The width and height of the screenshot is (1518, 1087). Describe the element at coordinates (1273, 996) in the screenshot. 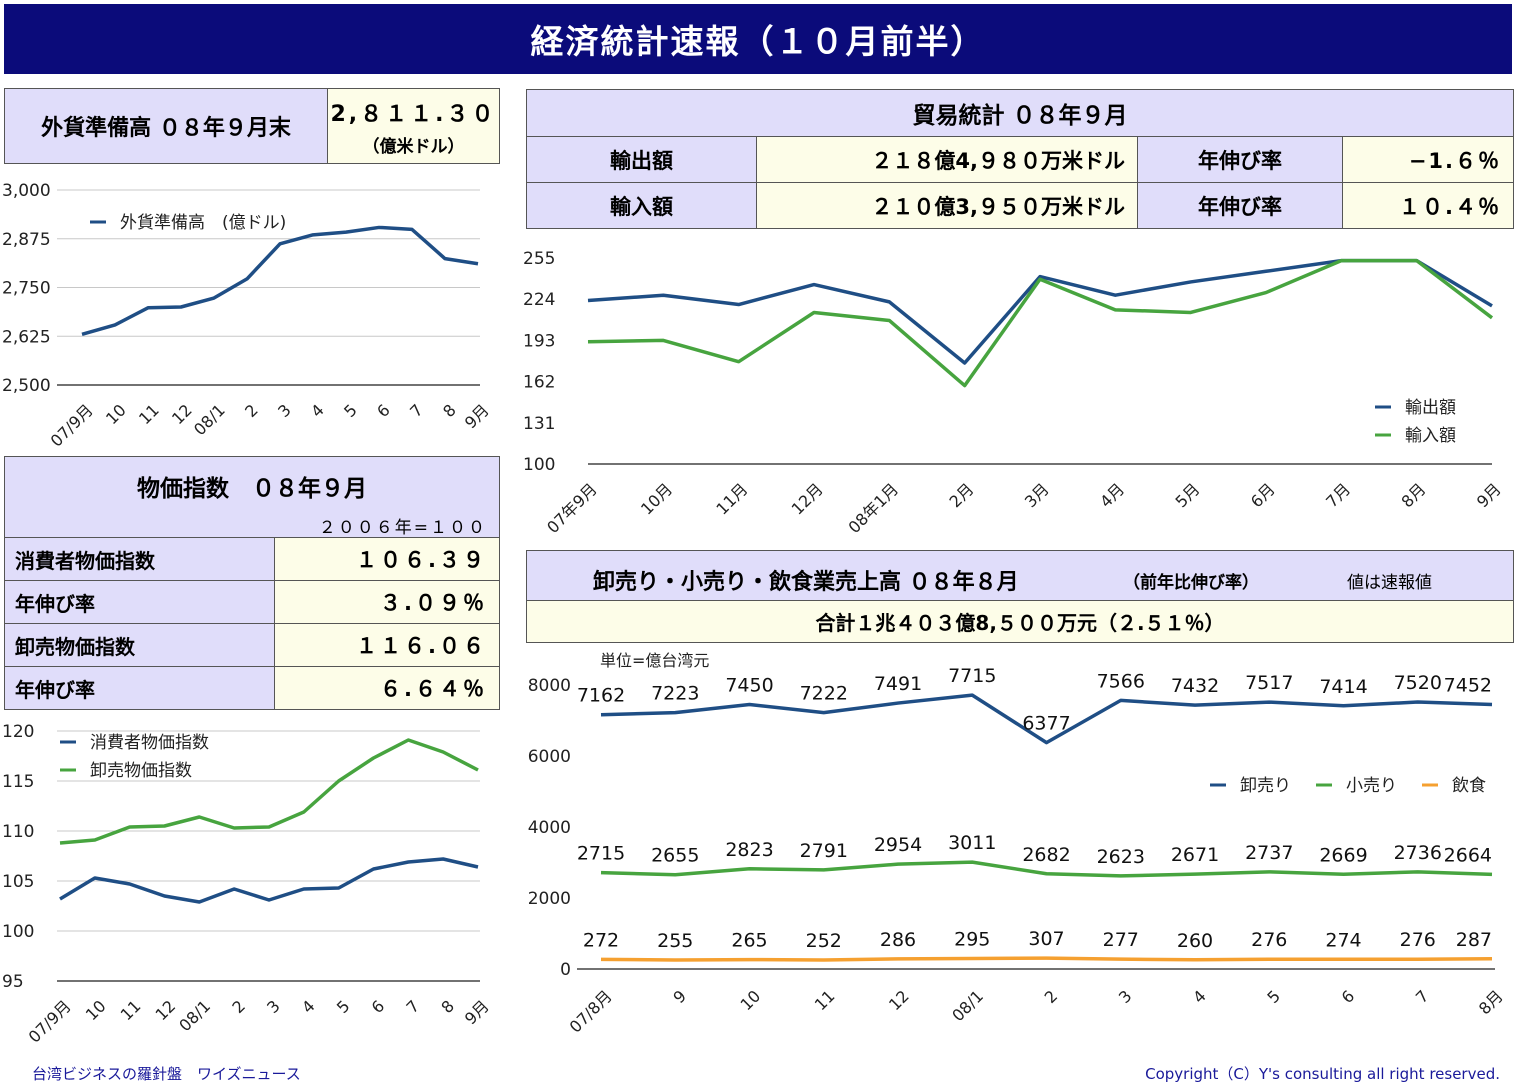

I see `x-tick-label: 5` at that location.